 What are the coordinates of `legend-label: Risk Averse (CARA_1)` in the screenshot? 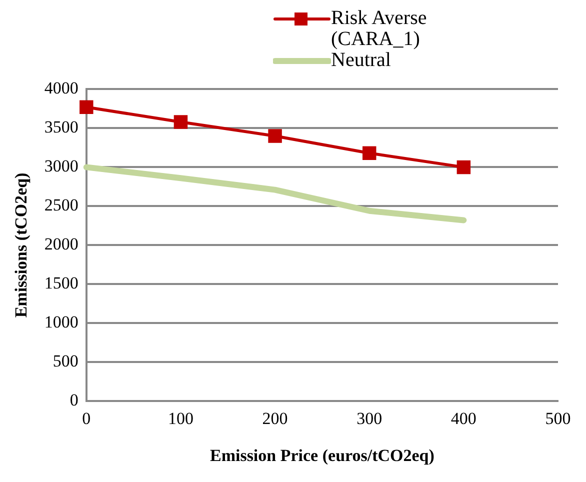 It's located at (379, 28).